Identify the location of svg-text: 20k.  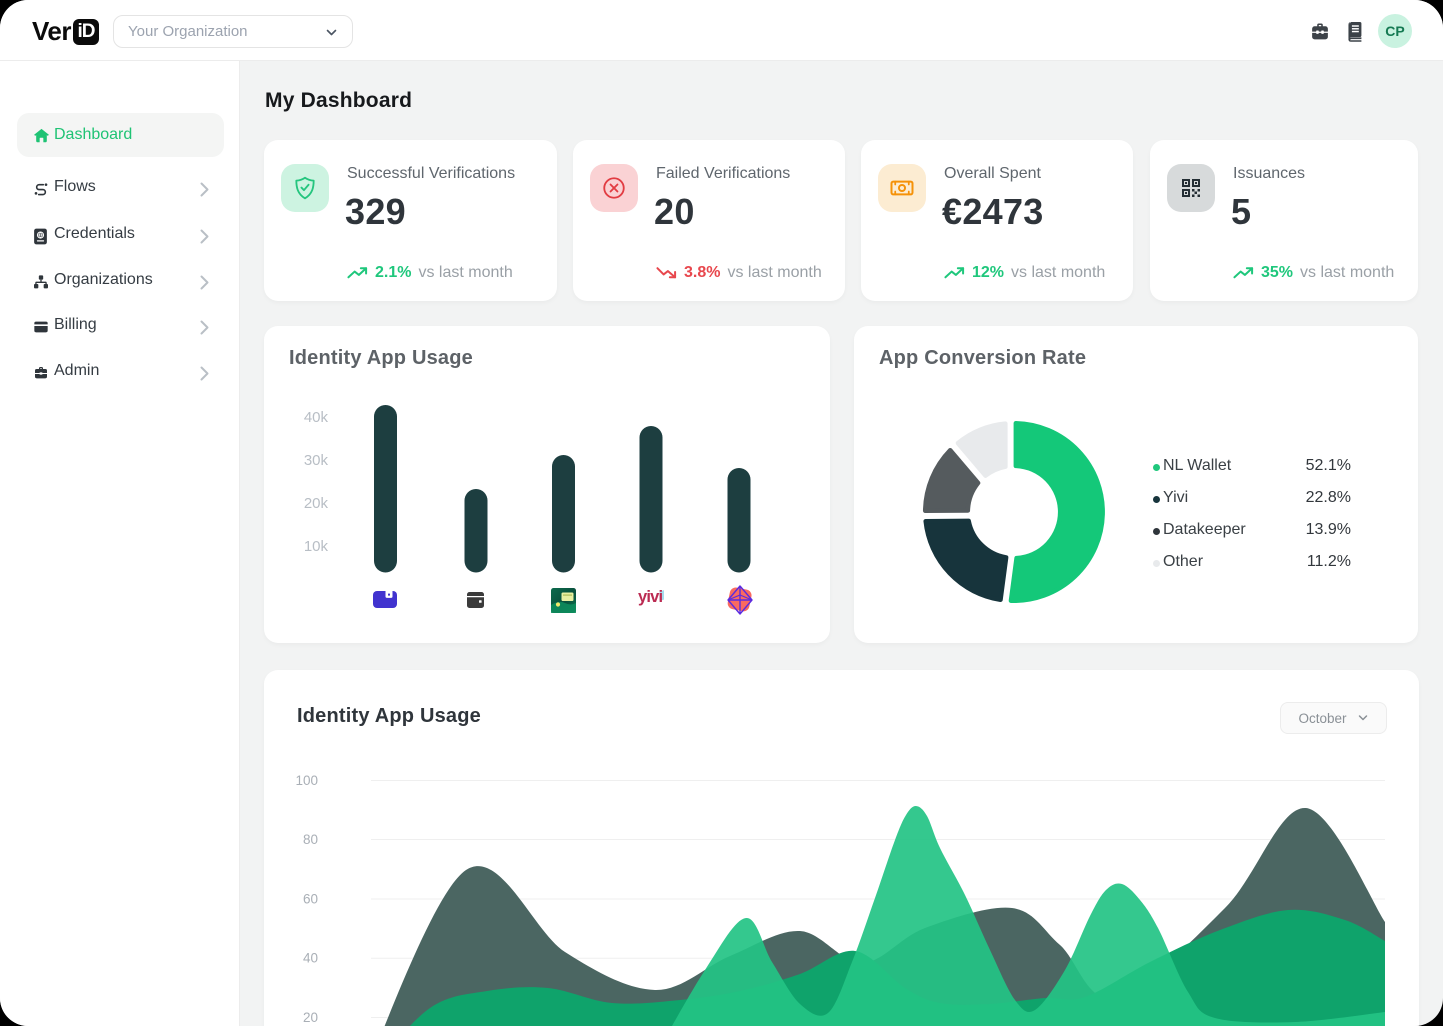
(316, 503).